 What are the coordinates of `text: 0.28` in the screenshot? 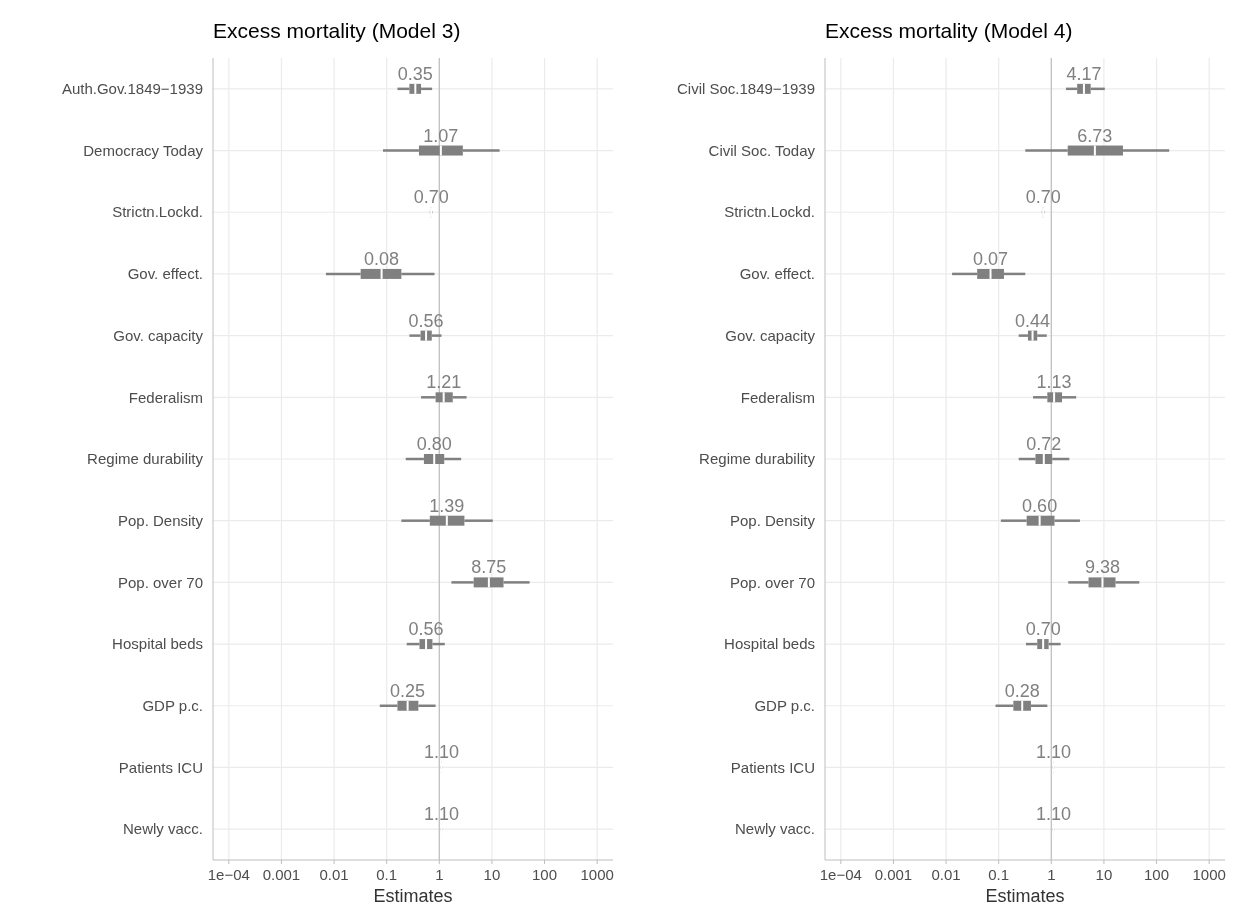 It's located at (1022, 690).